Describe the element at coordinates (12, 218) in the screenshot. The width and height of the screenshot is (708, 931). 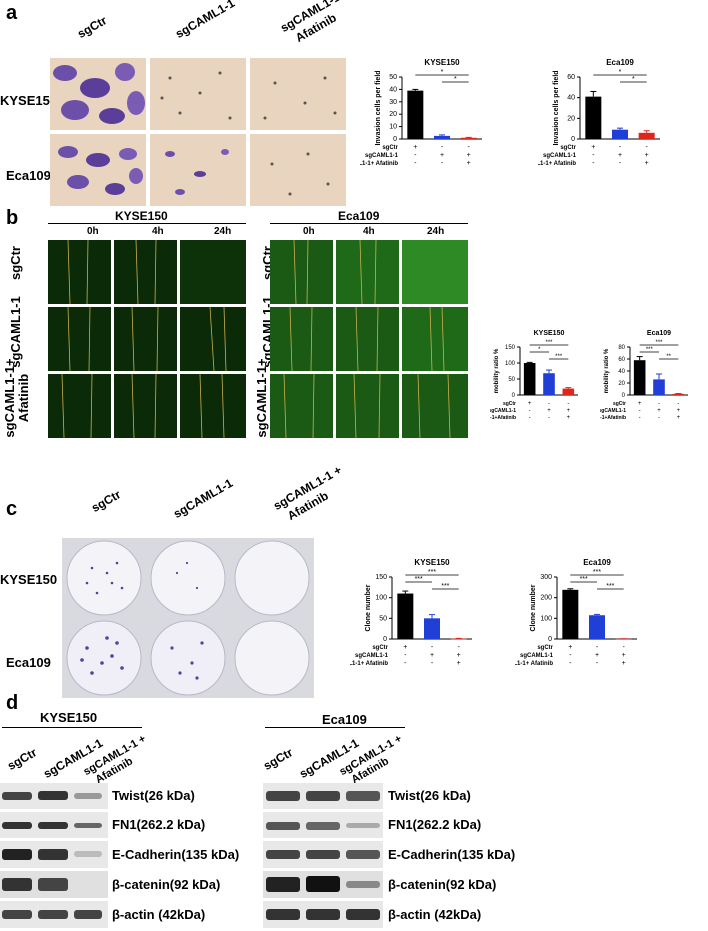
I see `panel-b-label: b` at that location.